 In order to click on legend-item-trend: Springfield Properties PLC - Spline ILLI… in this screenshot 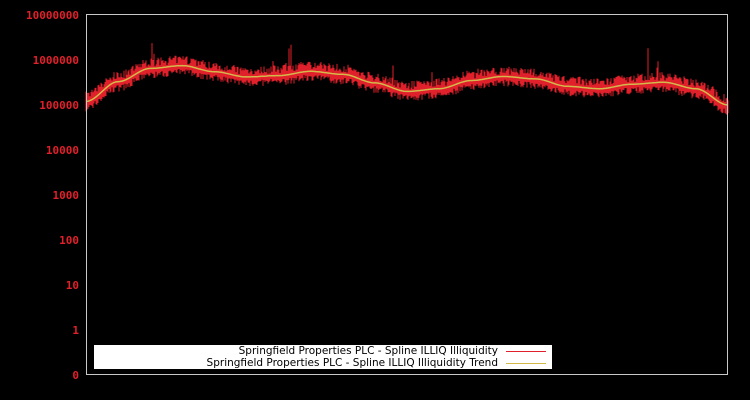, I will do `click(376, 363)`.